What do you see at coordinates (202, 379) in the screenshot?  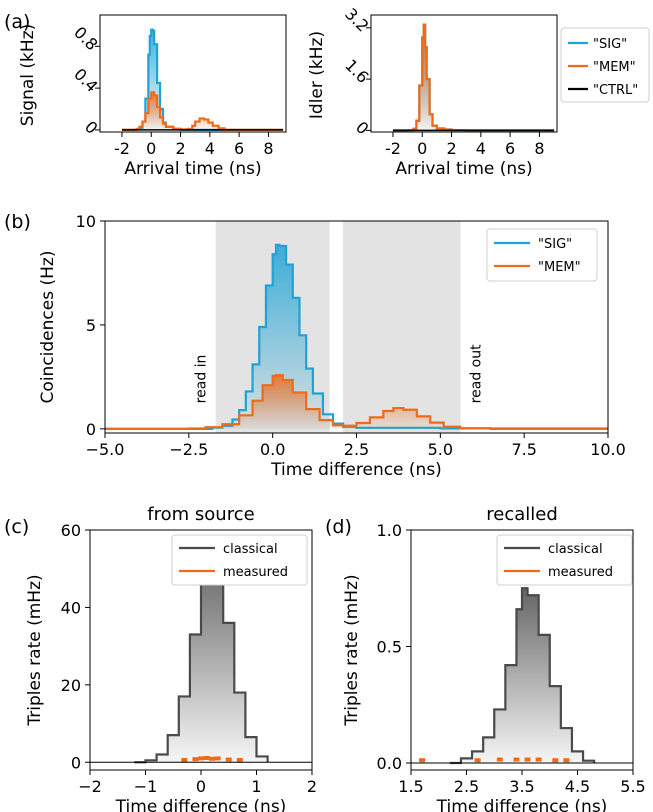 I see `window-label-read-in: read in` at bounding box center [202, 379].